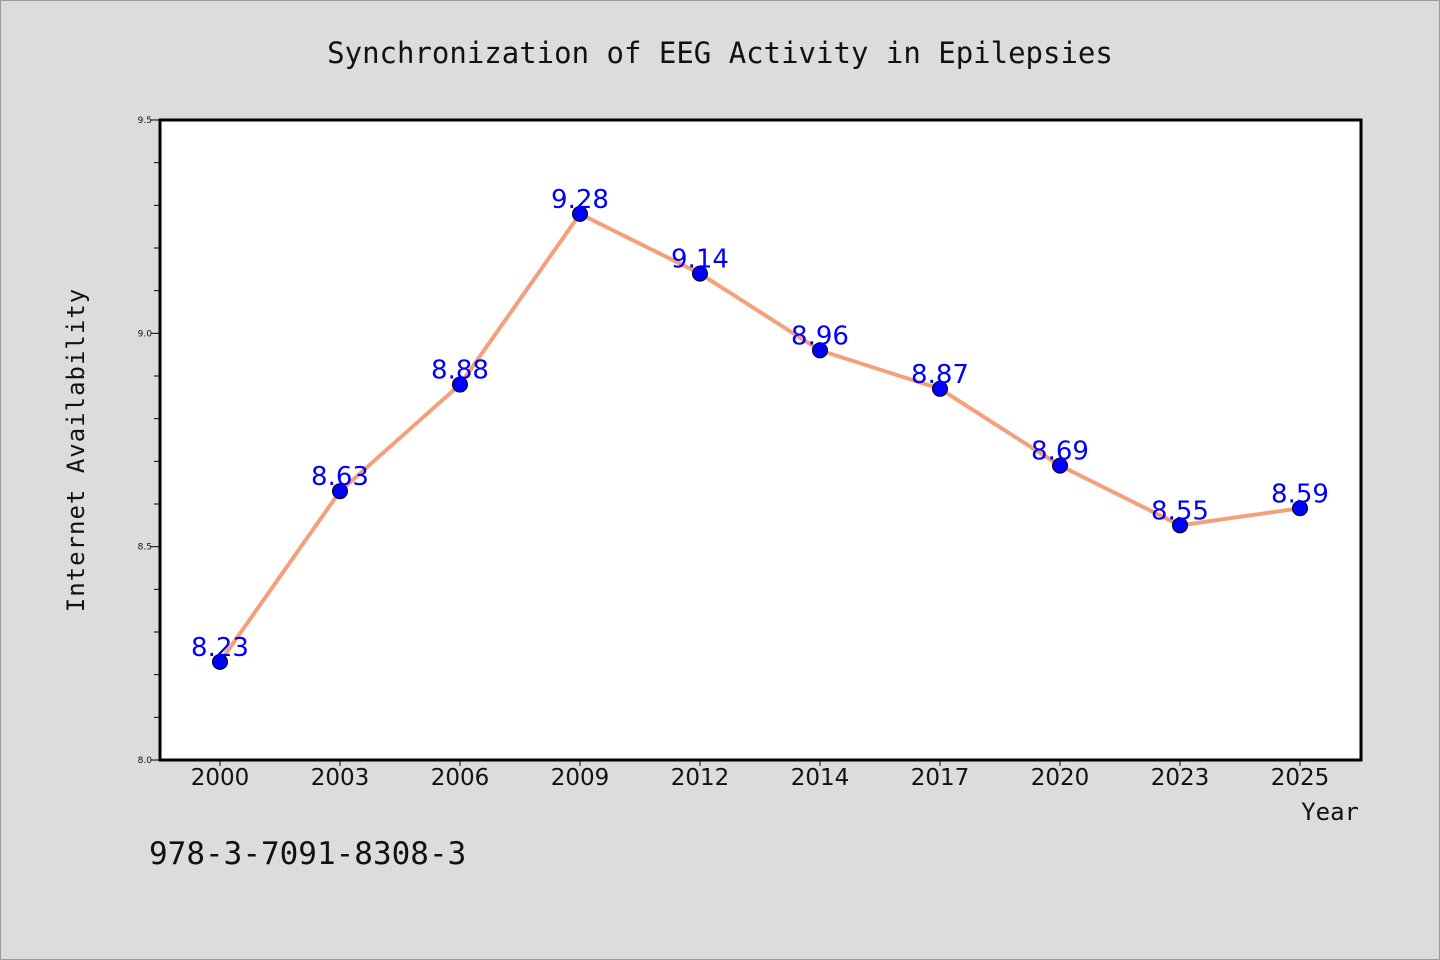  Describe the element at coordinates (145, 548) in the screenshot. I see `y-tick-label: 8.5` at that location.